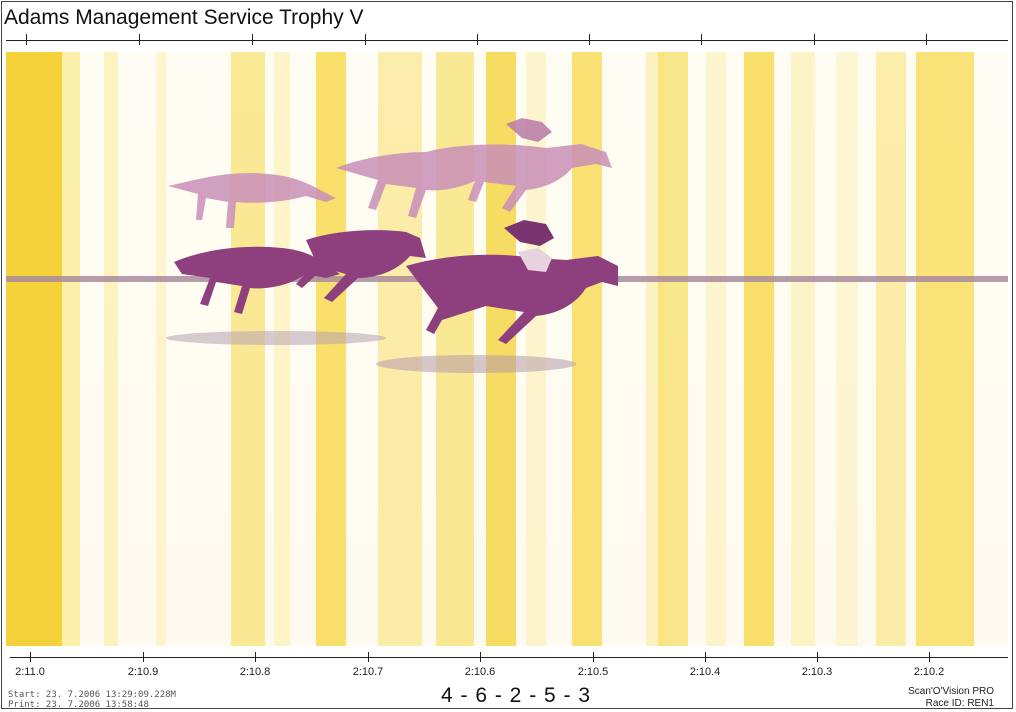  Describe the element at coordinates (480, 672) in the screenshot. I see `time-tick-label: 2:10.6` at that location.